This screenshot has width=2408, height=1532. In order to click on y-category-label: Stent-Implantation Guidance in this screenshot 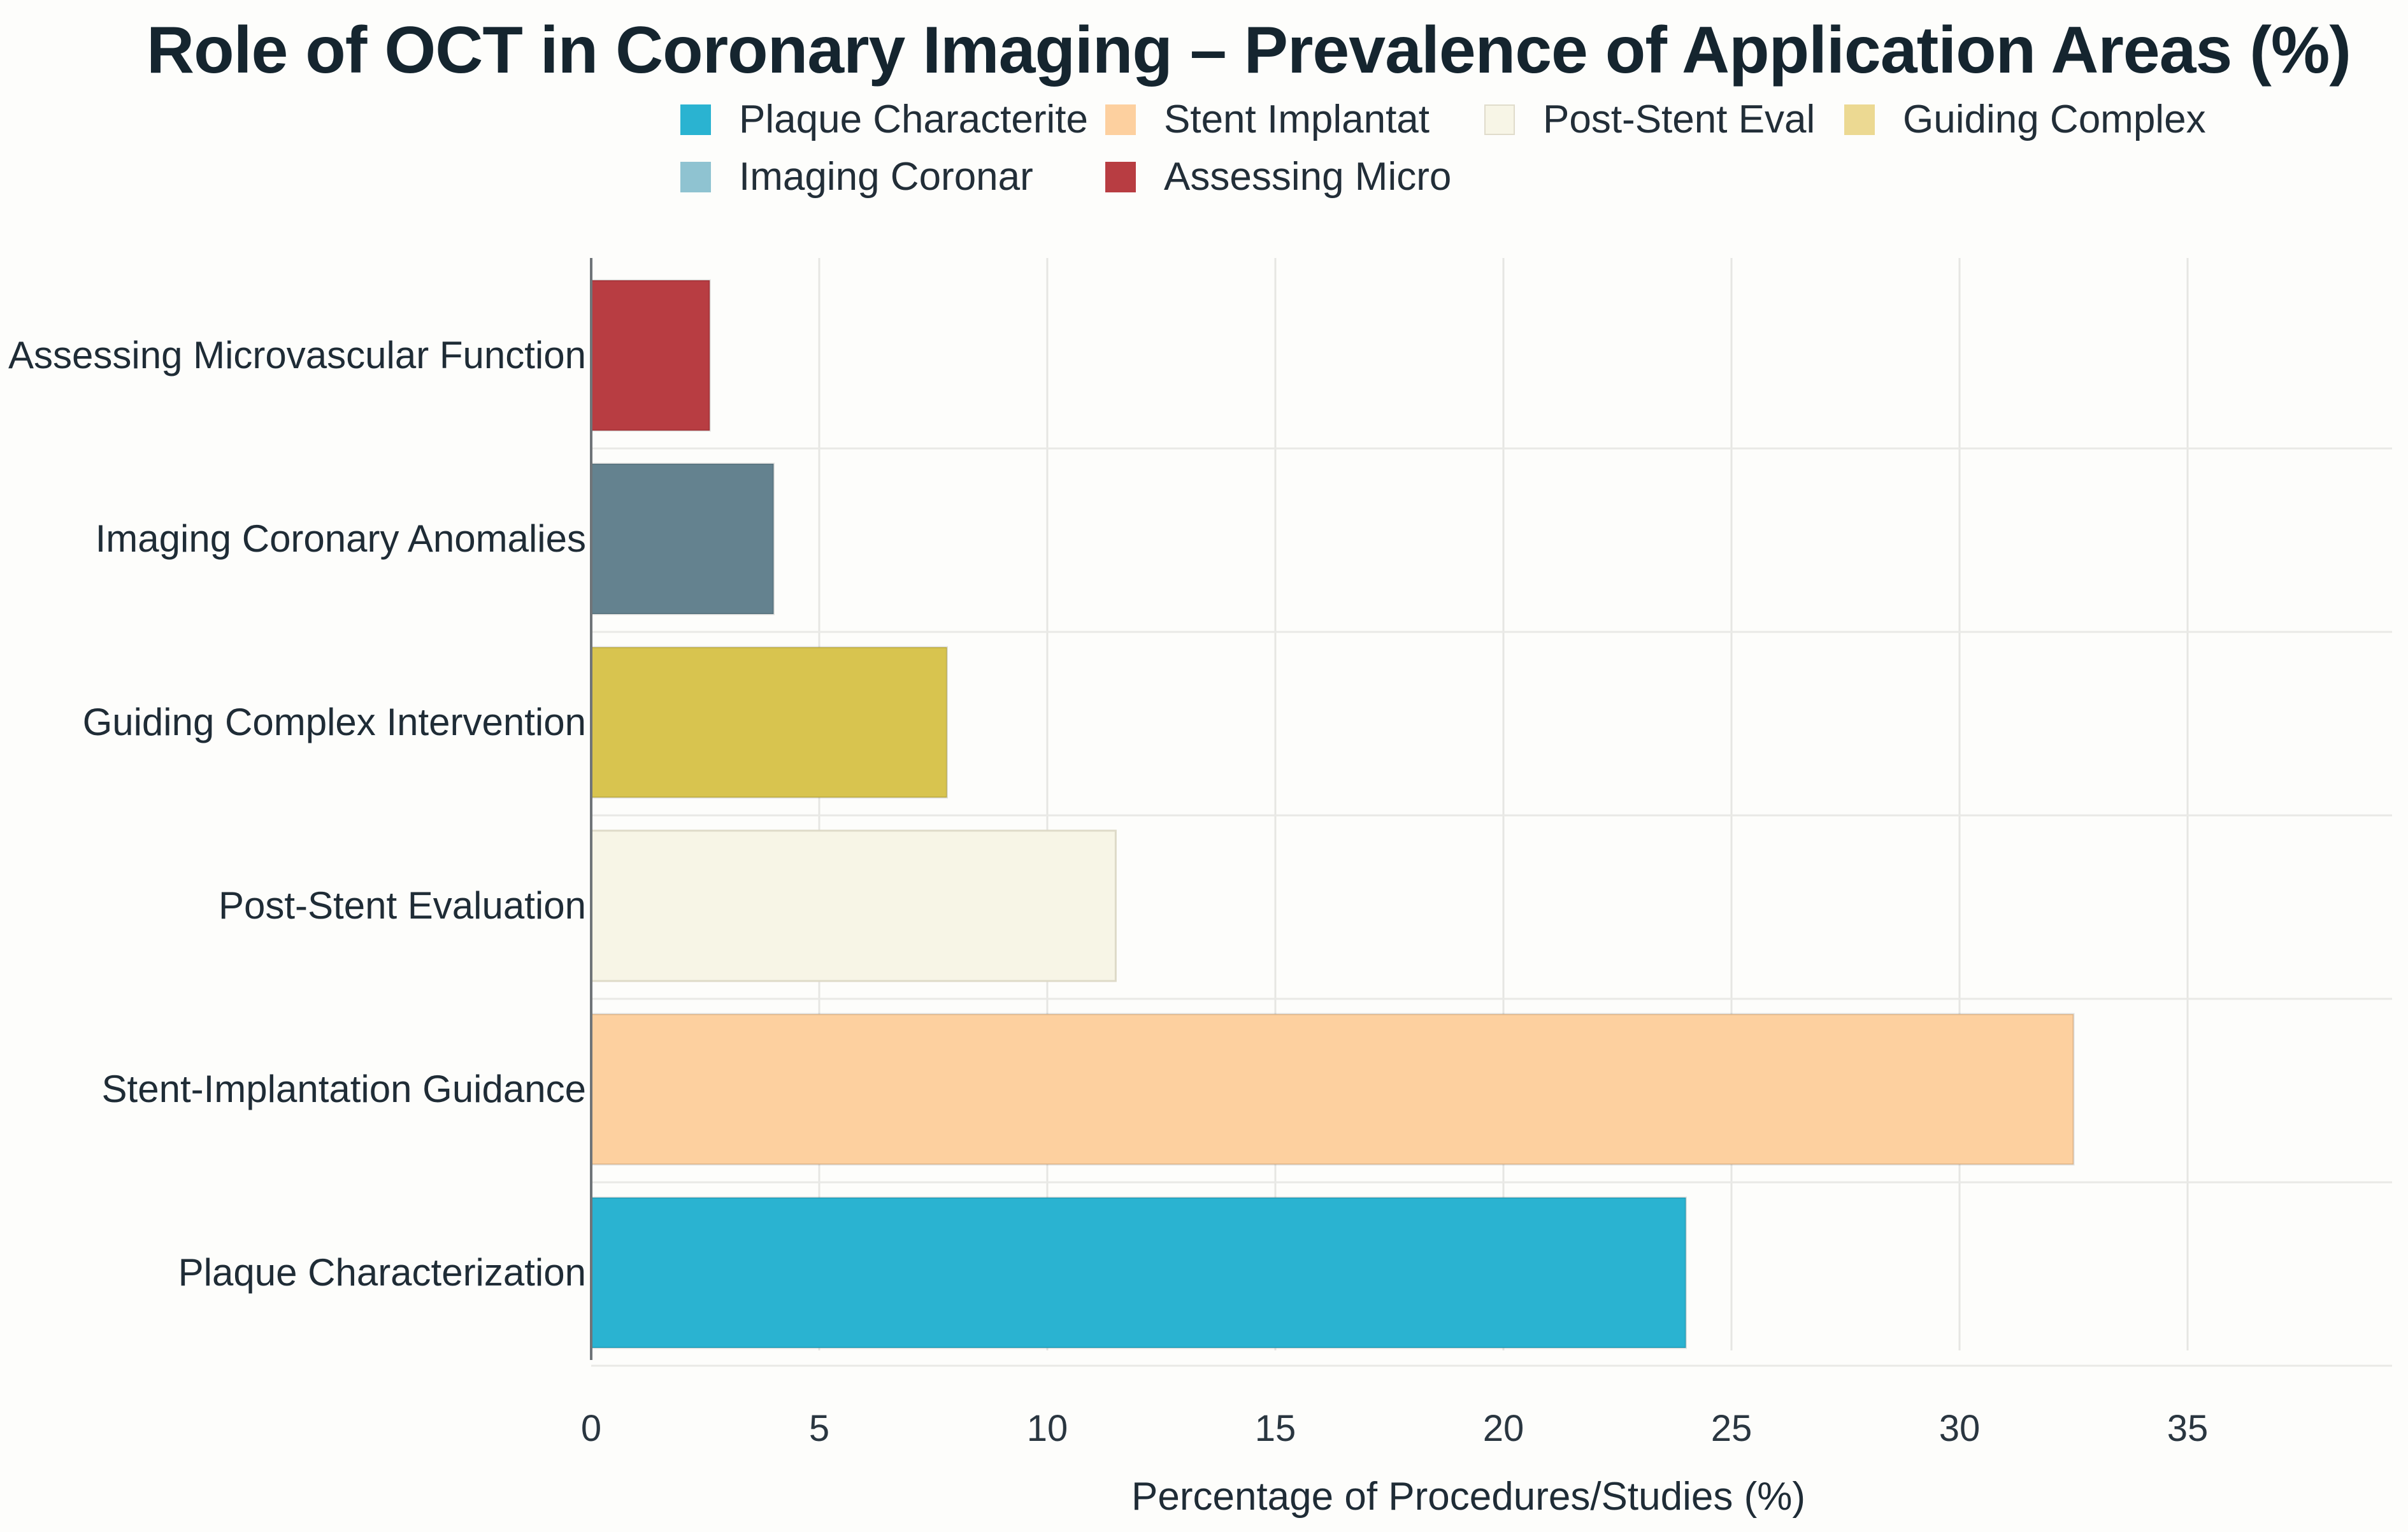, I will do `click(344, 1089)`.